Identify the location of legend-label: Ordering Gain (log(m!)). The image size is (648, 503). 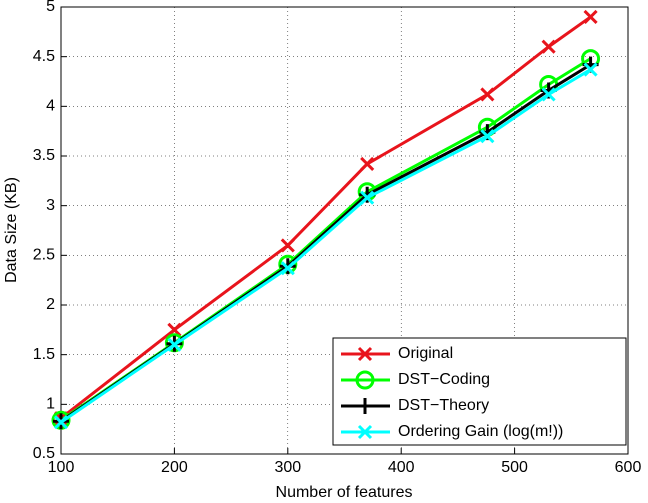
(480, 431).